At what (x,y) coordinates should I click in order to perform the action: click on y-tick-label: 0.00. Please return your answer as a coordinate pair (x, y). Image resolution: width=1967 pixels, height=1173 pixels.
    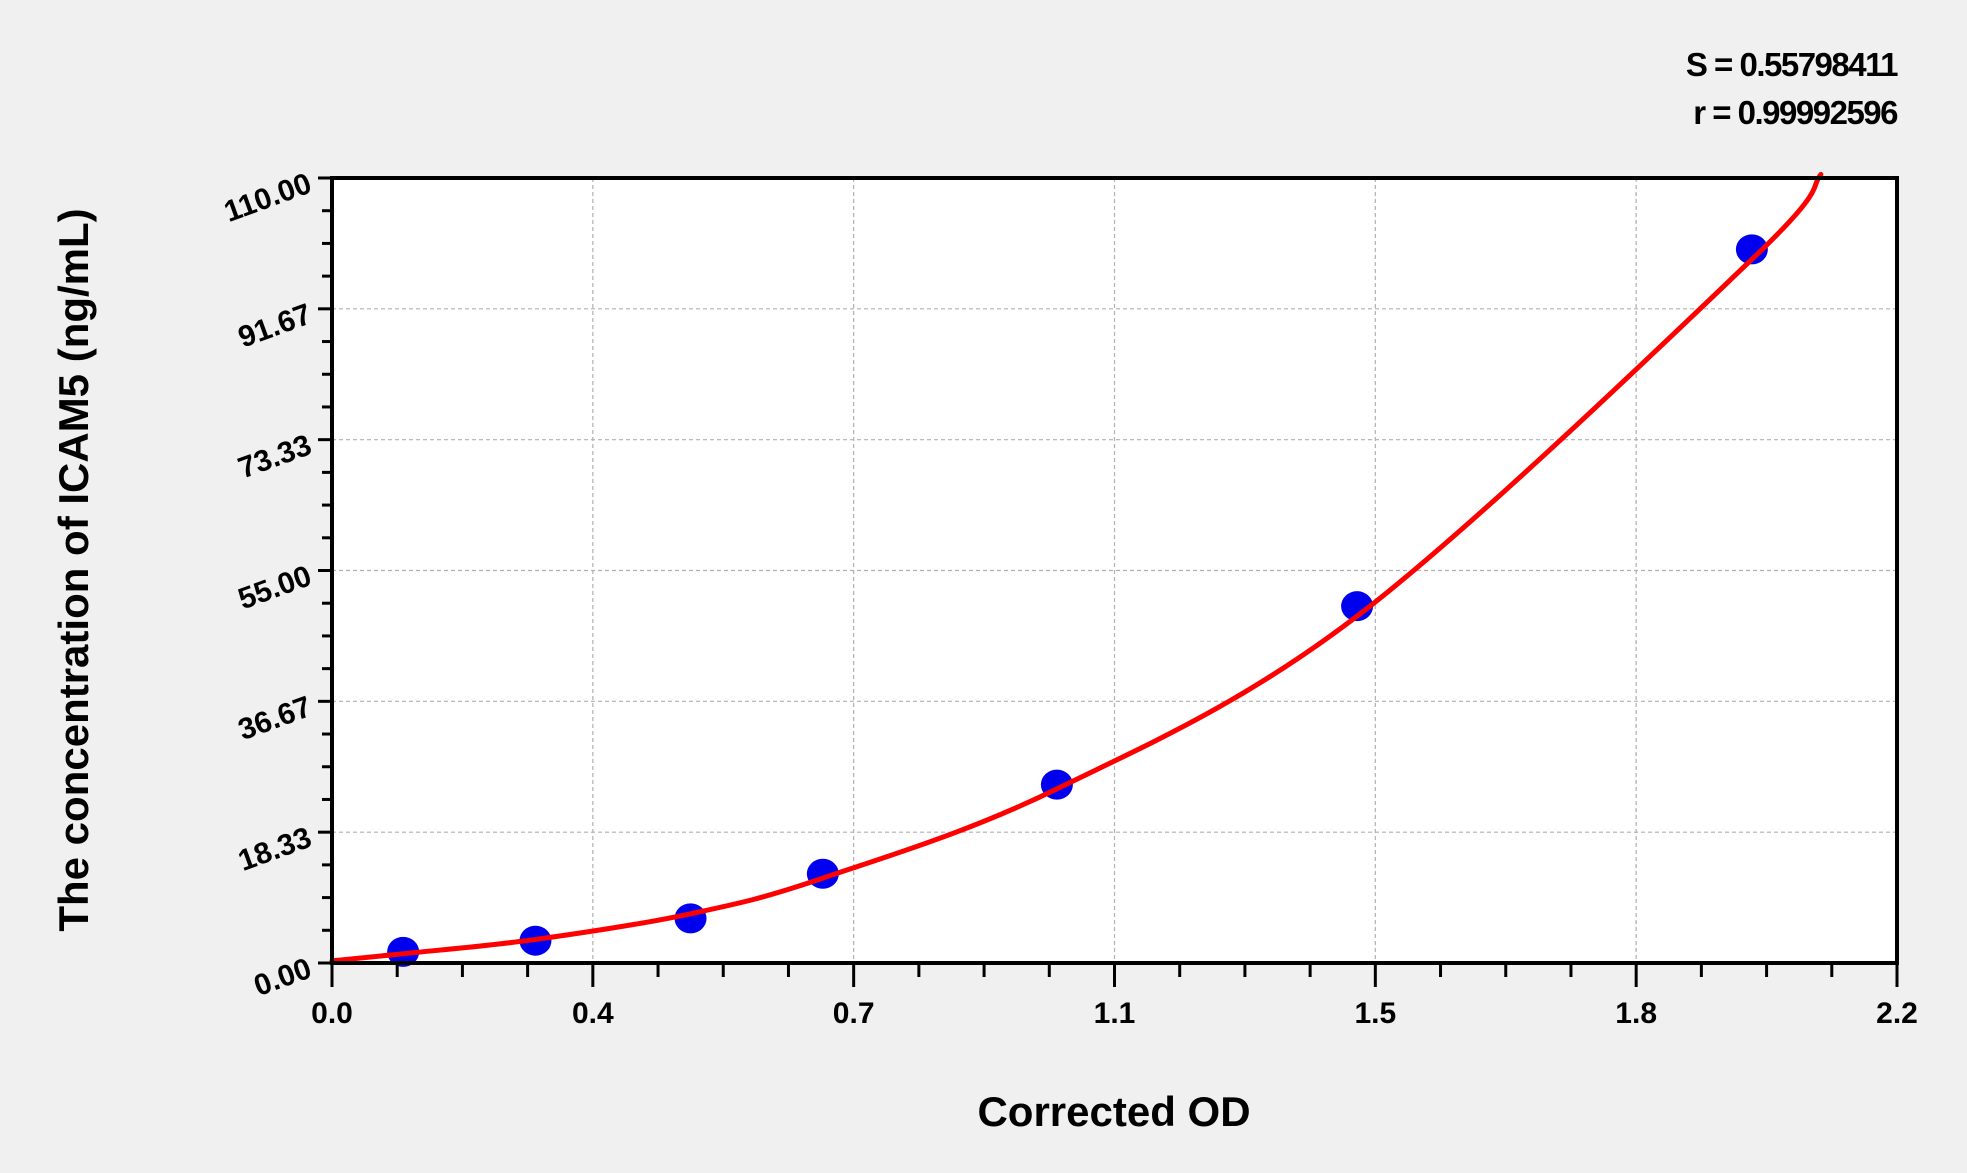
    Looking at the image, I should click on (283, 977).